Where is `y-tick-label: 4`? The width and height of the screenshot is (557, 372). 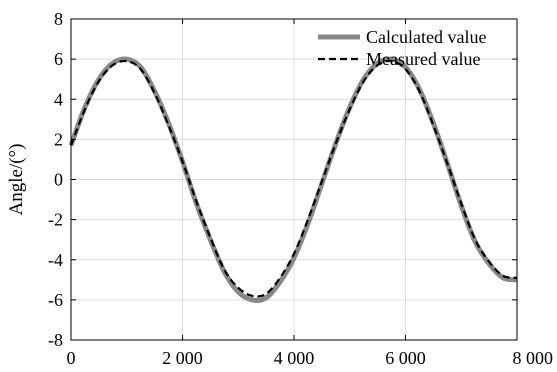
y-tick-label: 4 is located at coordinates (58, 99).